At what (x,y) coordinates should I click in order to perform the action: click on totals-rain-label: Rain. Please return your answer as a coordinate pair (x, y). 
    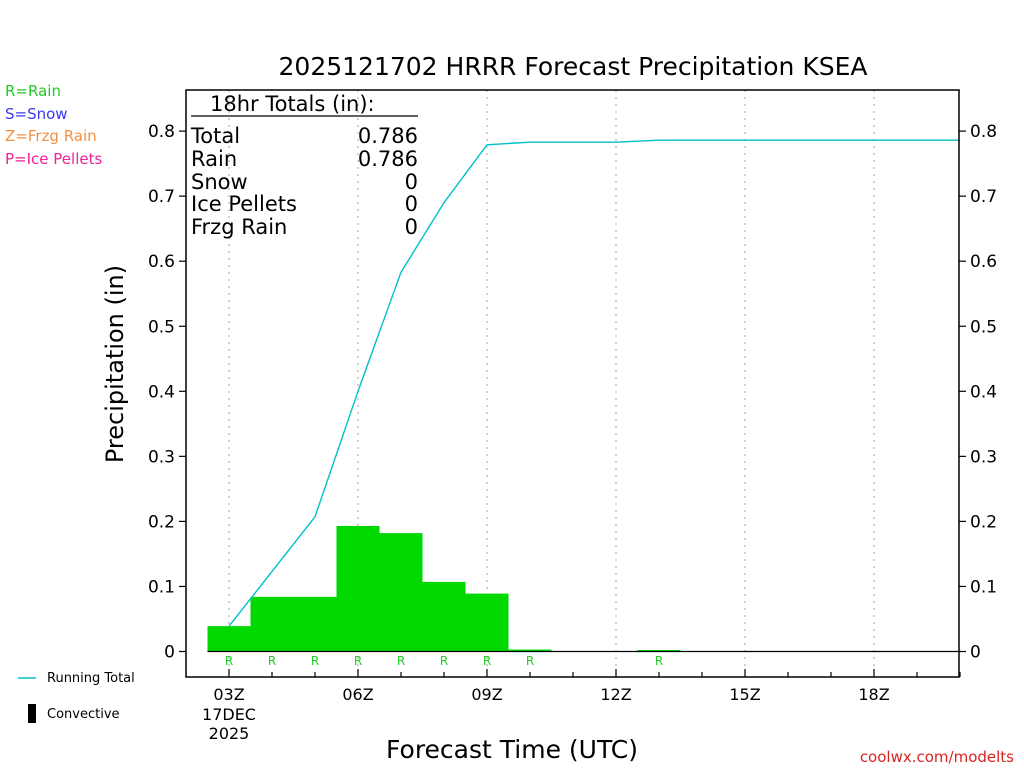
    Looking at the image, I should click on (214, 159).